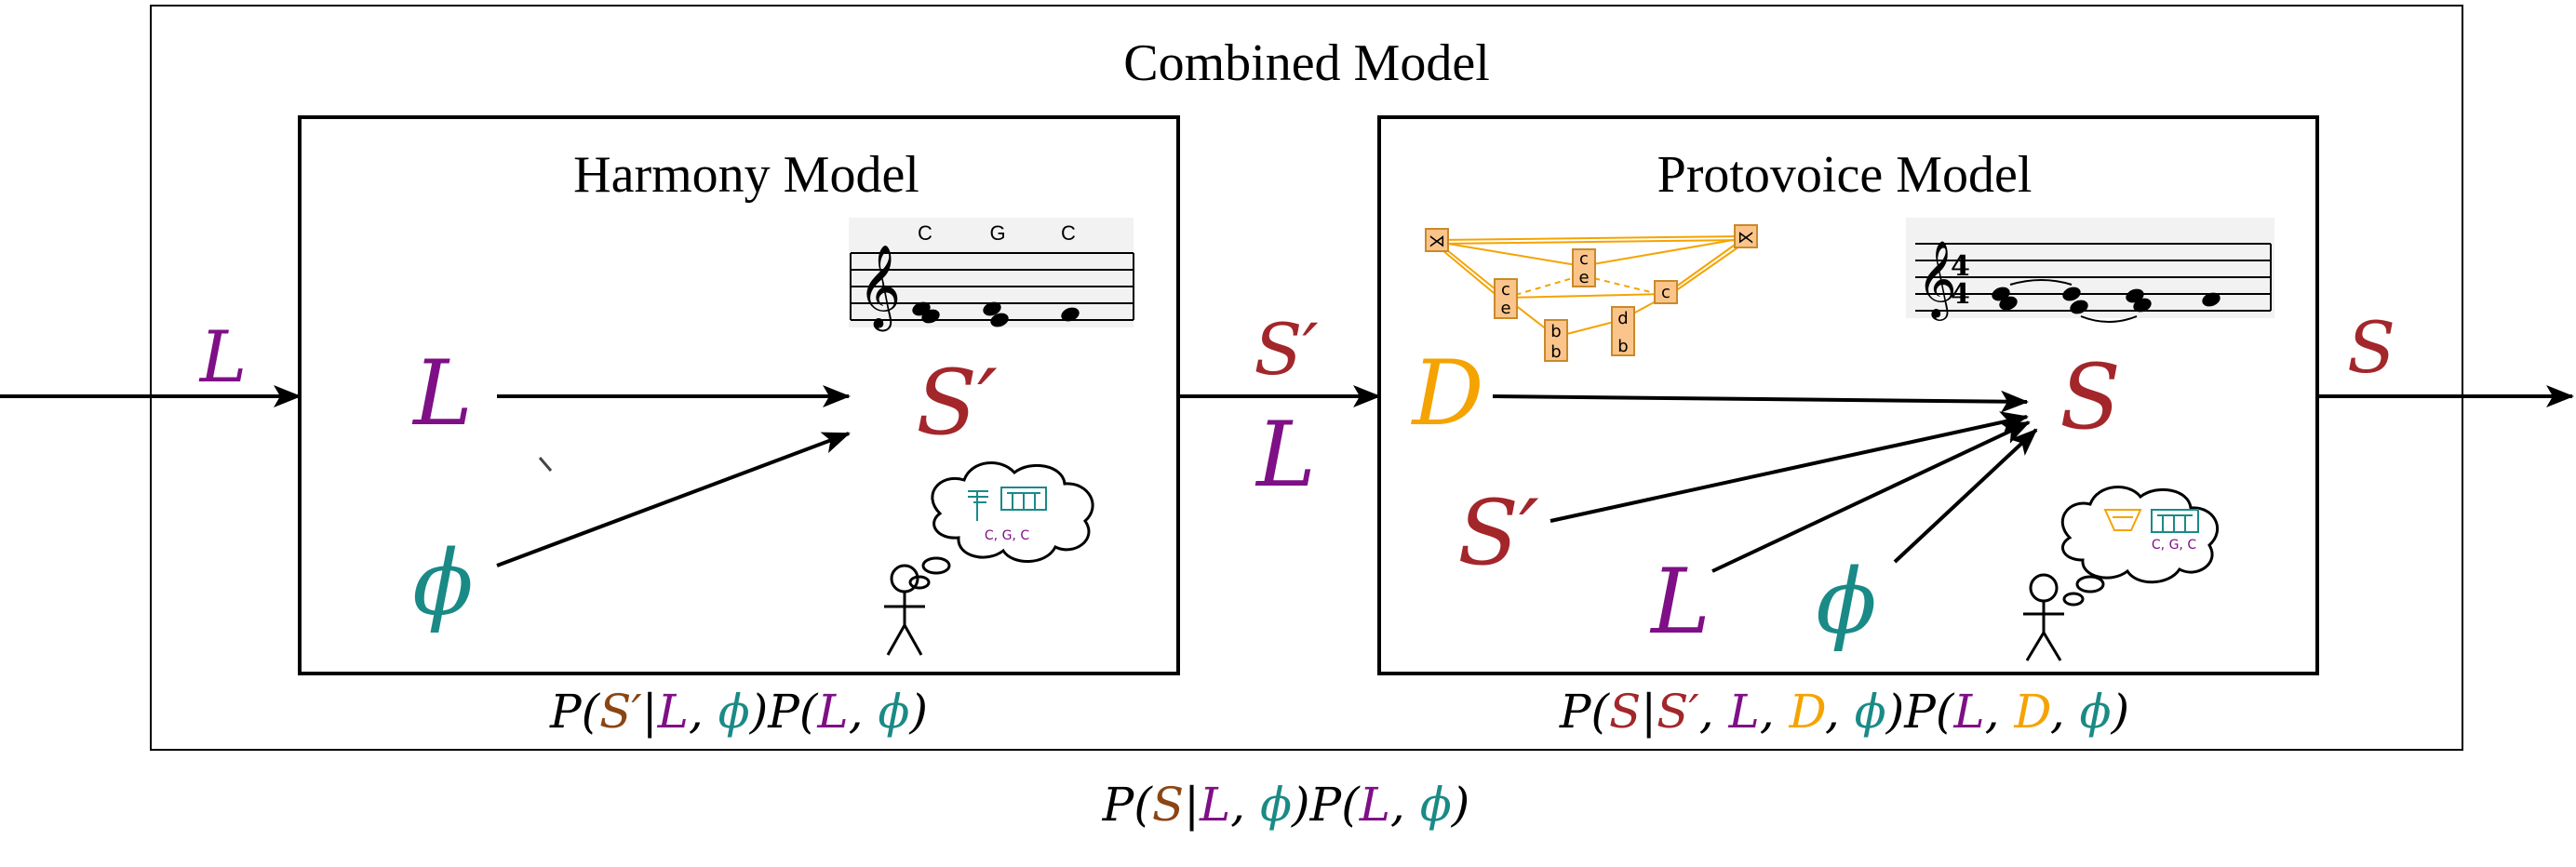  Describe the element at coordinates (1286, 349) in the screenshot. I see `middle-S-prime: S′` at that location.